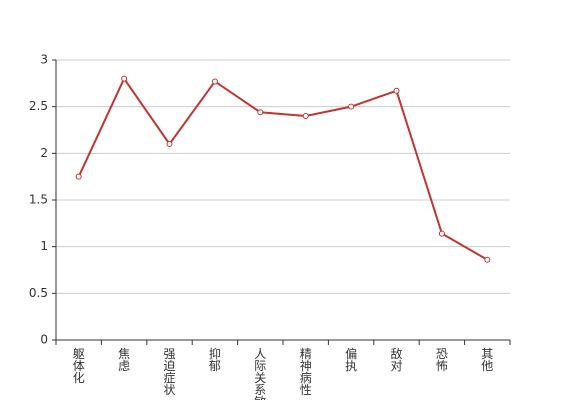  Describe the element at coordinates (124, 360) in the screenshot. I see `x-tick-label: 焦虑` at that location.